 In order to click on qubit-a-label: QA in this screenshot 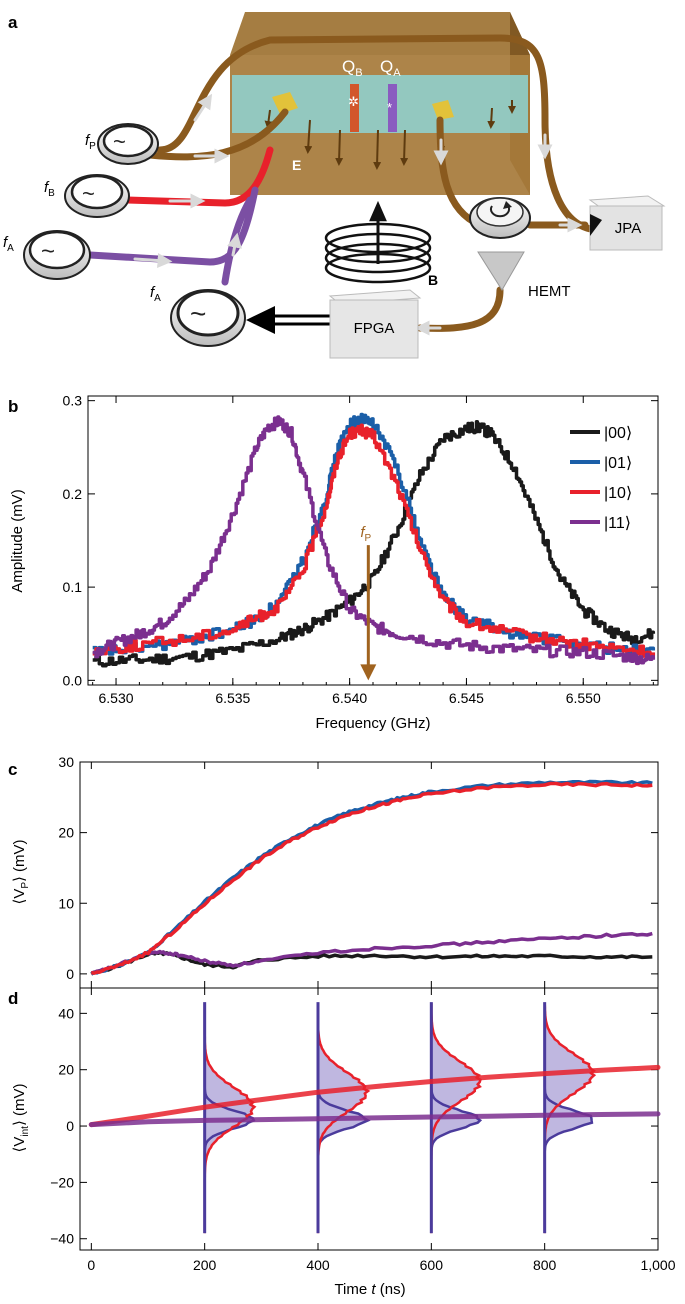, I will do `click(390, 68)`.